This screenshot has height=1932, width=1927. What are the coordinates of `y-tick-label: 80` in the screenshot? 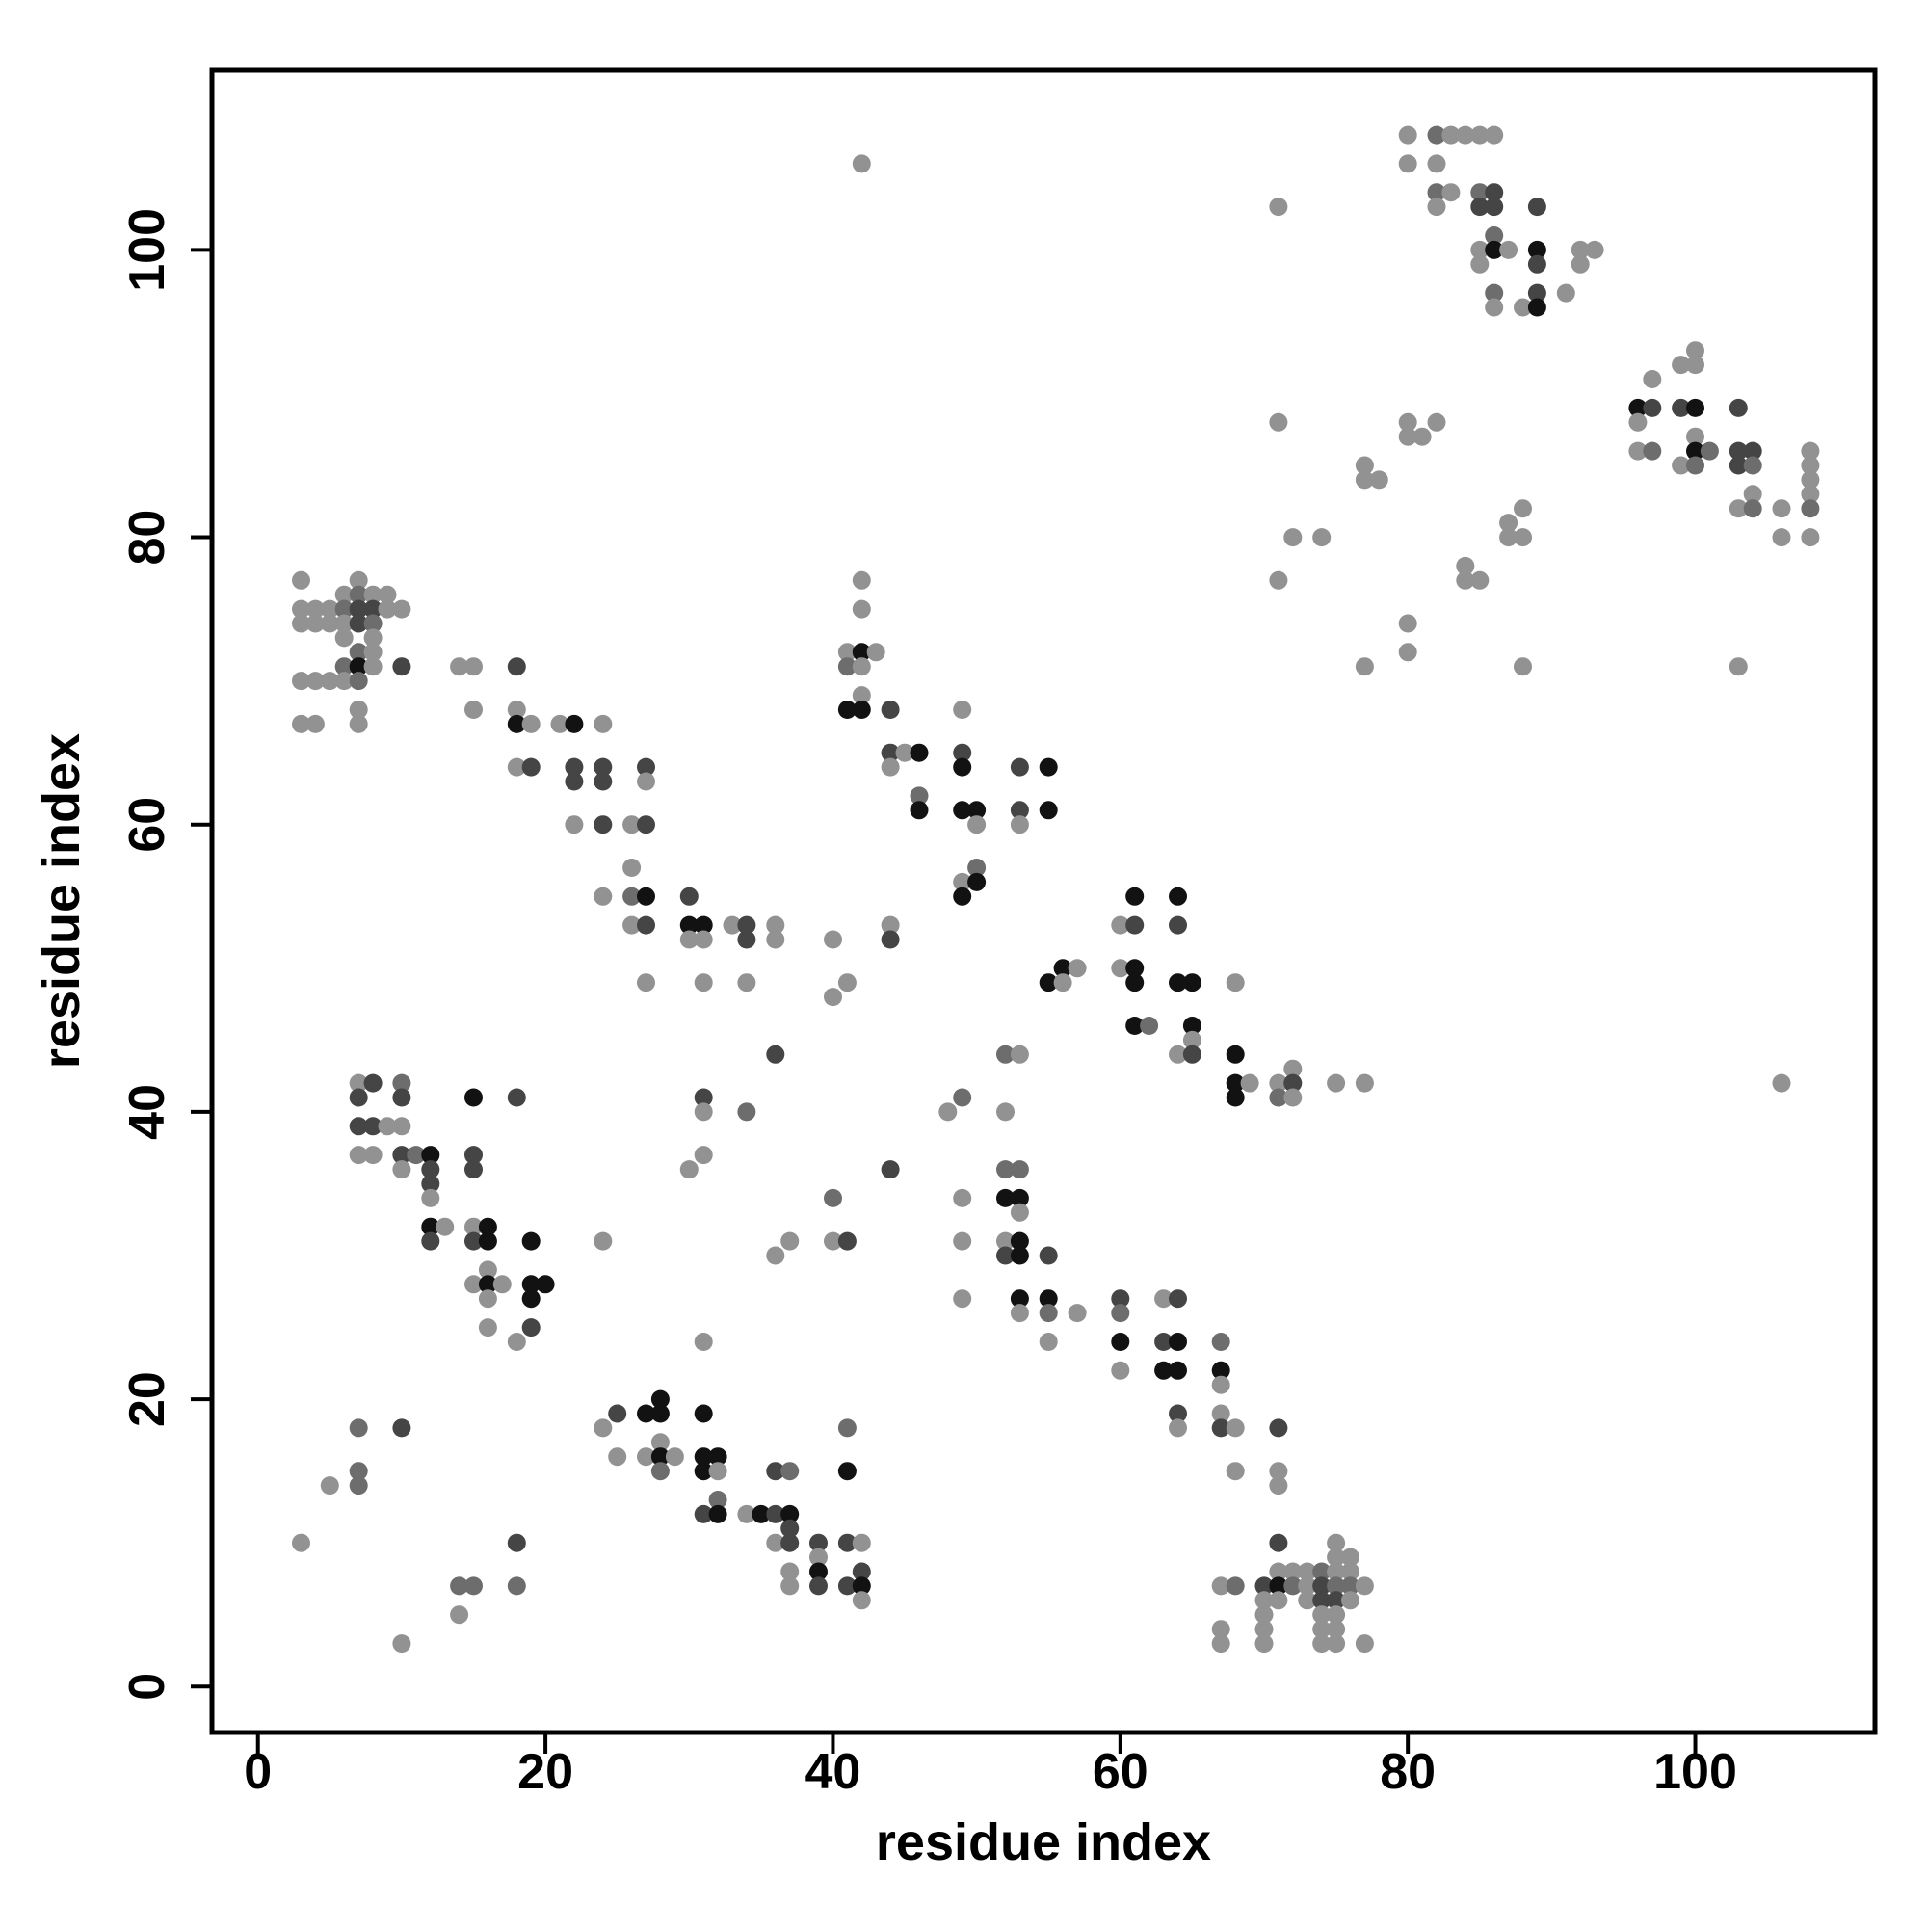 It's located at (147, 538).